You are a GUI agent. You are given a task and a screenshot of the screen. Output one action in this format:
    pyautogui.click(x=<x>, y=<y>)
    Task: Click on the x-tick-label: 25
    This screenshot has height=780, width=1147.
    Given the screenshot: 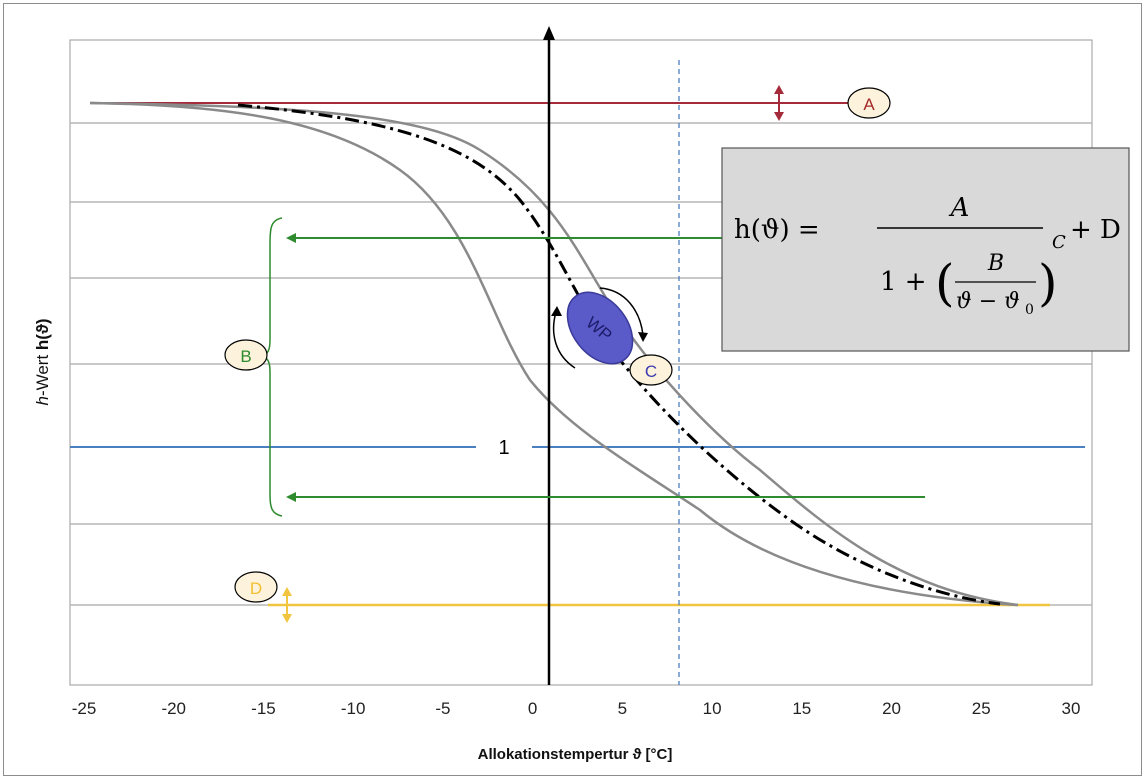 What is the action you would take?
    pyautogui.click(x=981, y=708)
    